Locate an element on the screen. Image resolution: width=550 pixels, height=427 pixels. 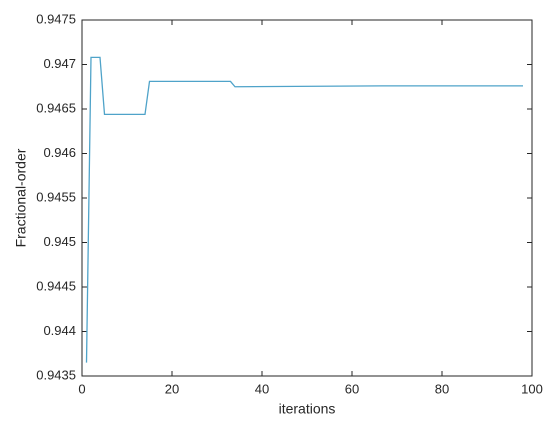
y-tick-label: 0.944 is located at coordinates (59, 330).